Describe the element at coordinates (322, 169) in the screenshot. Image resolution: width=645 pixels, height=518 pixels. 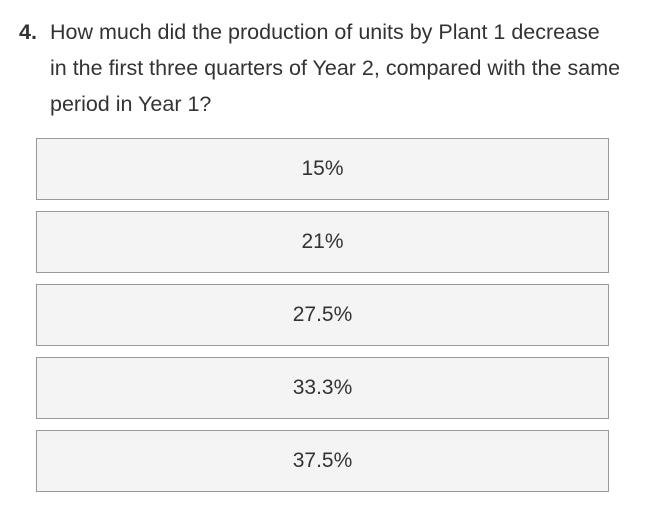
I see `answer-option-1: 15%` at that location.